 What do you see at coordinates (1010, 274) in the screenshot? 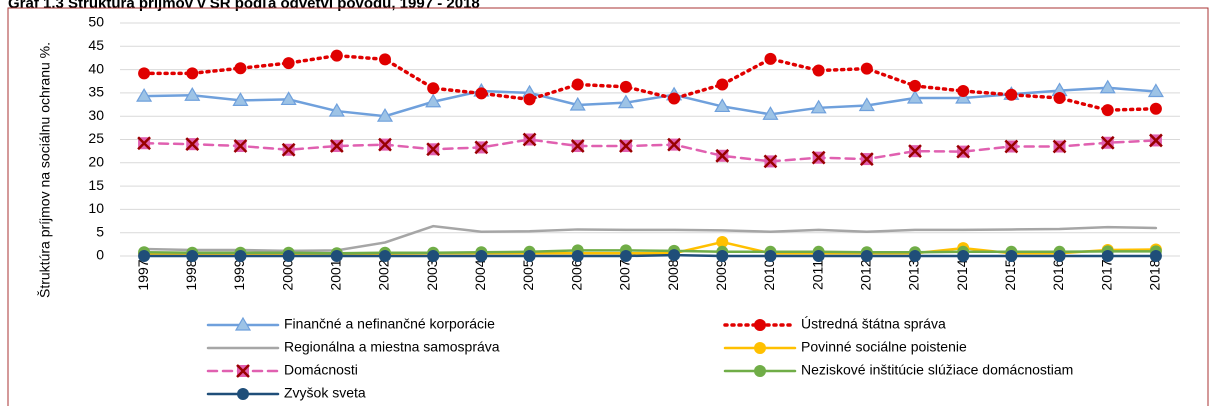
I see `x-tick-label: 2015` at bounding box center [1010, 274].